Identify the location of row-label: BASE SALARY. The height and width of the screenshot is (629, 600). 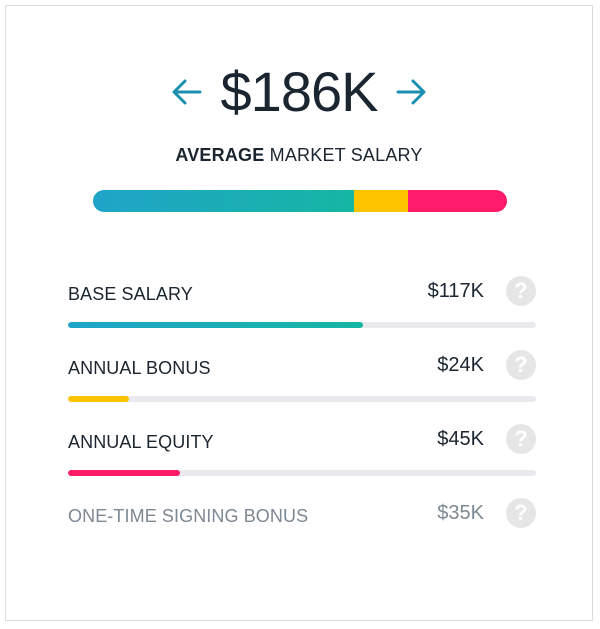
(130, 294).